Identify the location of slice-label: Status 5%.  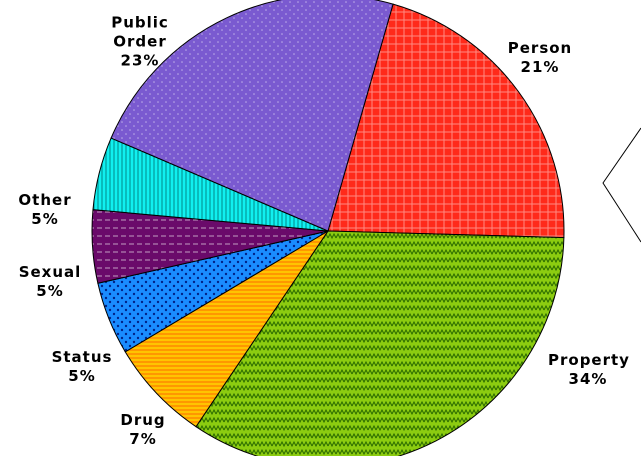
(82, 367).